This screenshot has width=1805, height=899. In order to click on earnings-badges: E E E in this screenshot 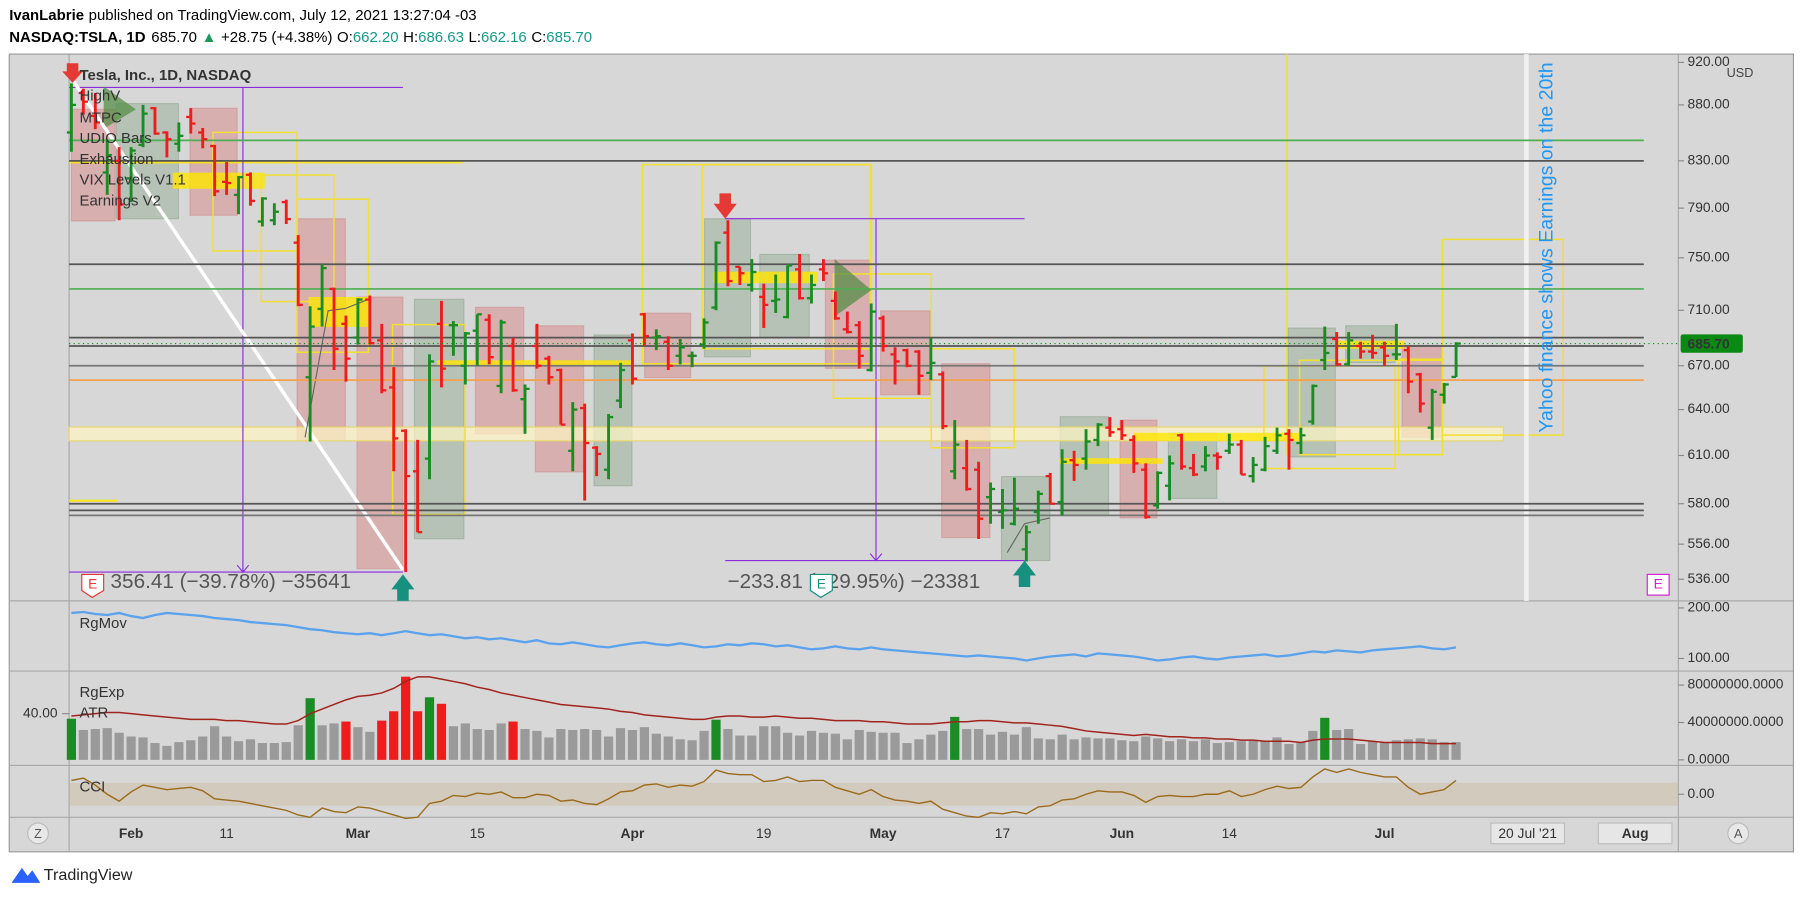, I will do `click(875, 586)`.